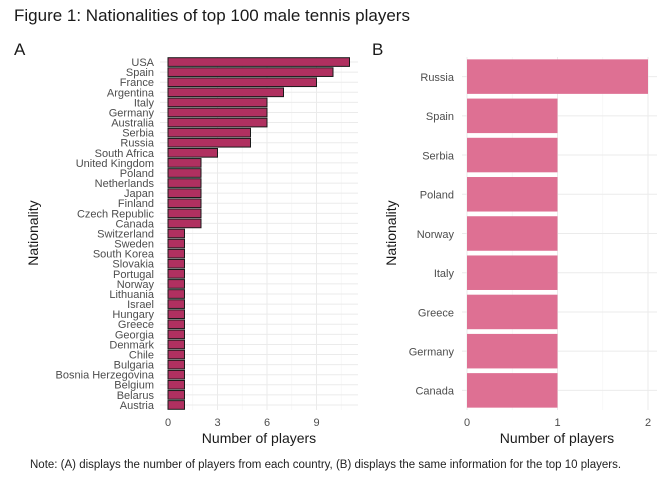 The width and height of the screenshot is (672, 480). I want to click on panel-a-category-label: South Africa, so click(125, 154).